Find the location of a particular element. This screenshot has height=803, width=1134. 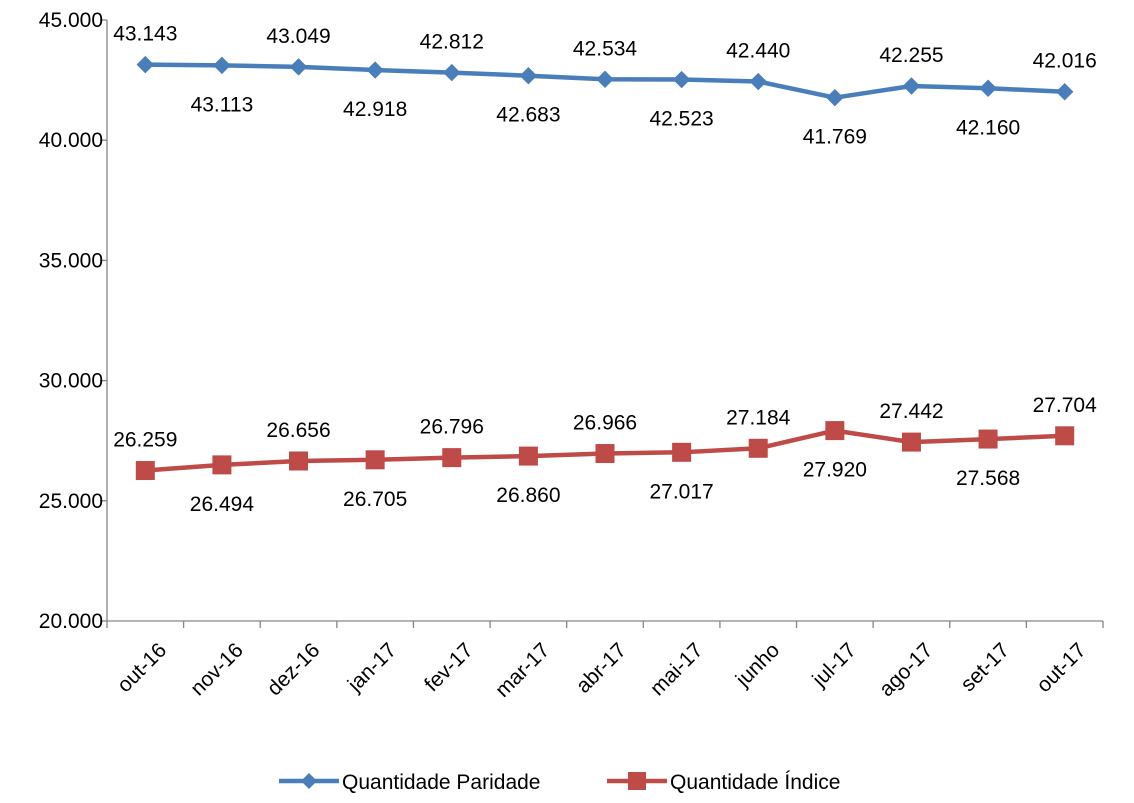

legend-square-marker is located at coordinates (637, 781).